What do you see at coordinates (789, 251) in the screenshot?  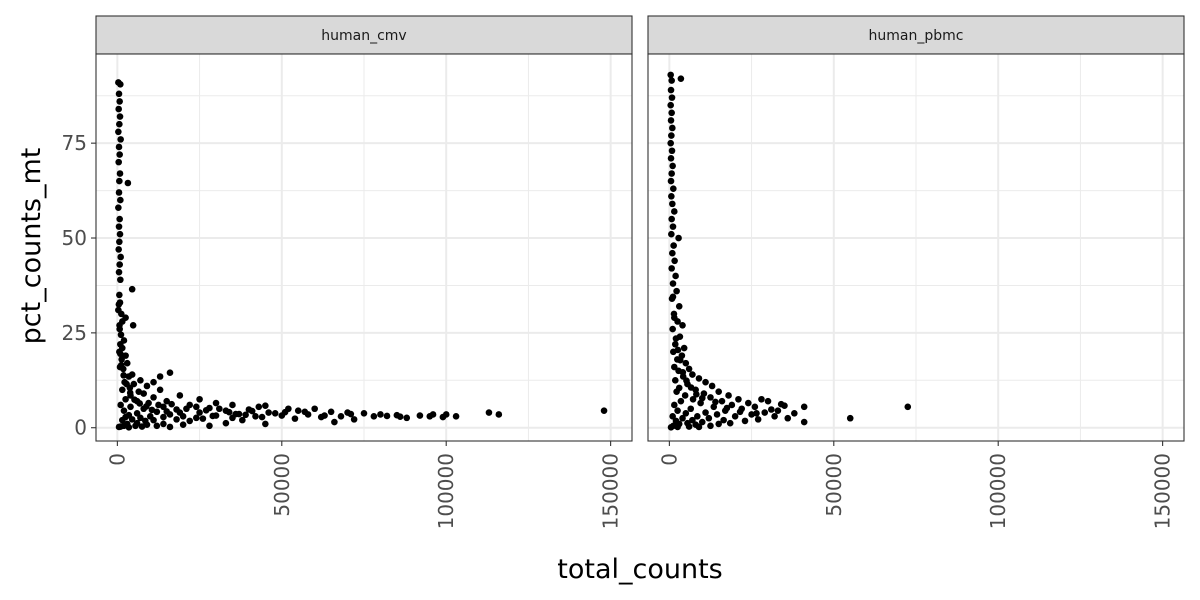 I see `data-points` at bounding box center [789, 251].